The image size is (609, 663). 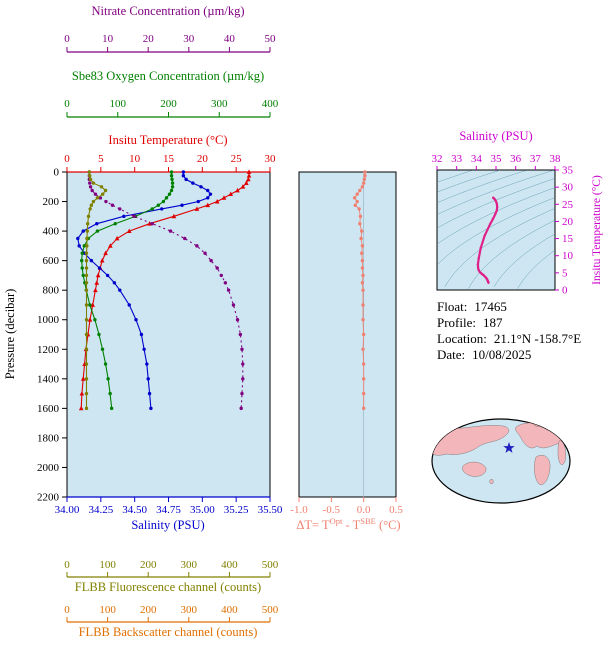 What do you see at coordinates (537, 338) in the screenshot?
I see `location-value: 21.1°N -158.7°E` at bounding box center [537, 338].